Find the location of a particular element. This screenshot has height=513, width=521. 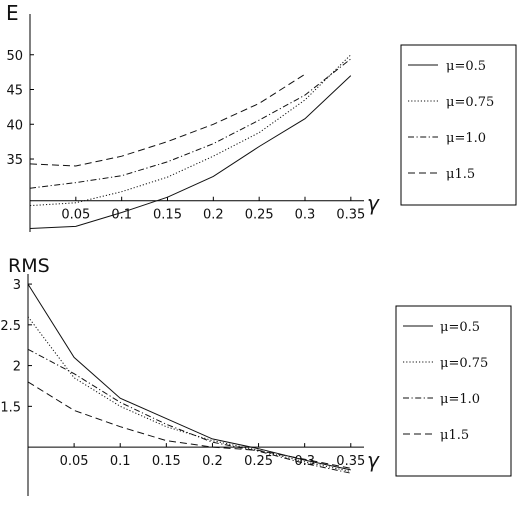

energy-x-tick-label: 0.1 is located at coordinates (121, 215).